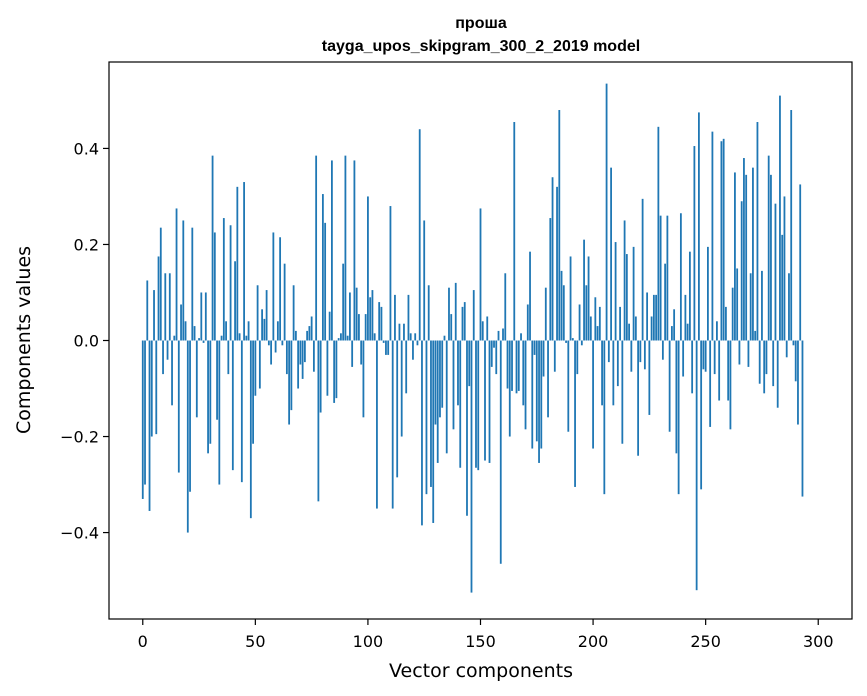 Image resolution: width=867 pixels, height=696 pixels. Describe the element at coordinates (818, 641) in the screenshot. I see `x-tick-label: 300` at that location.